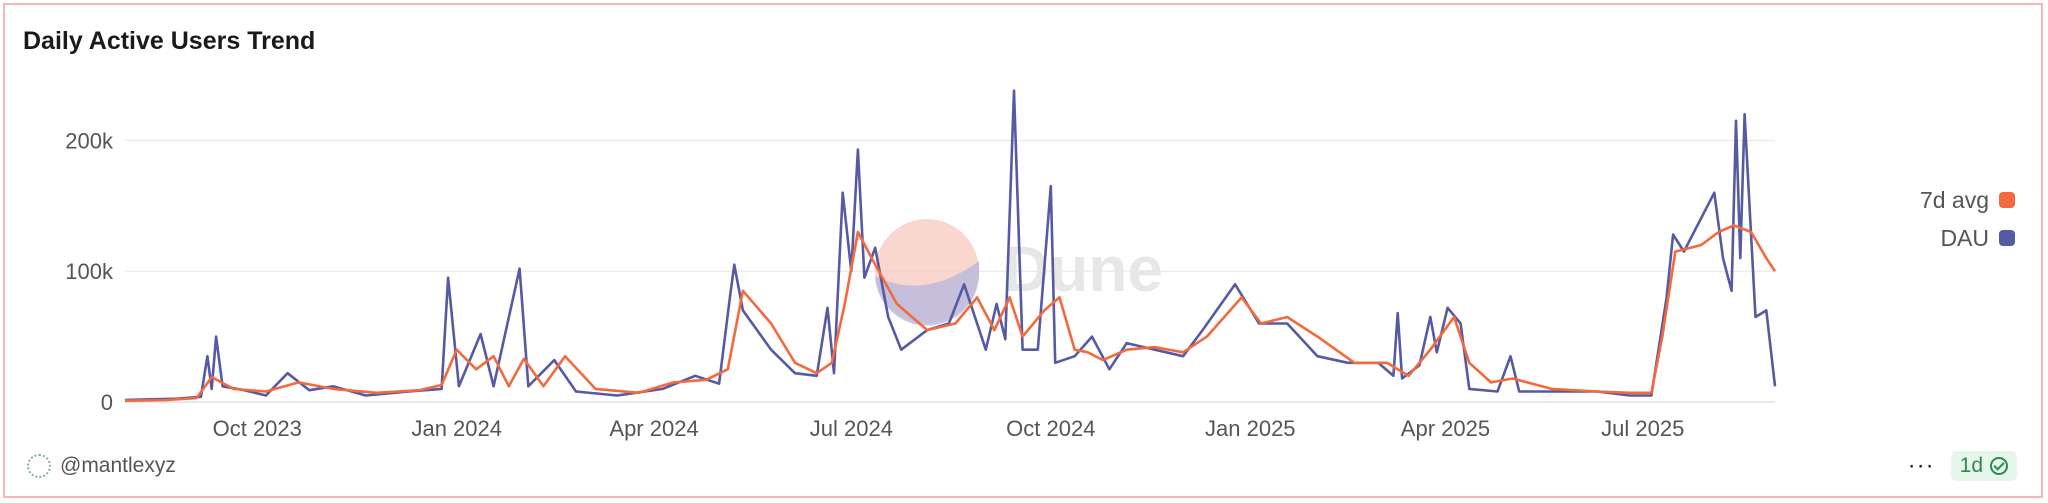 This screenshot has height=503, width=2048. I want to click on watermark-text: Dune, so click(1083, 269).